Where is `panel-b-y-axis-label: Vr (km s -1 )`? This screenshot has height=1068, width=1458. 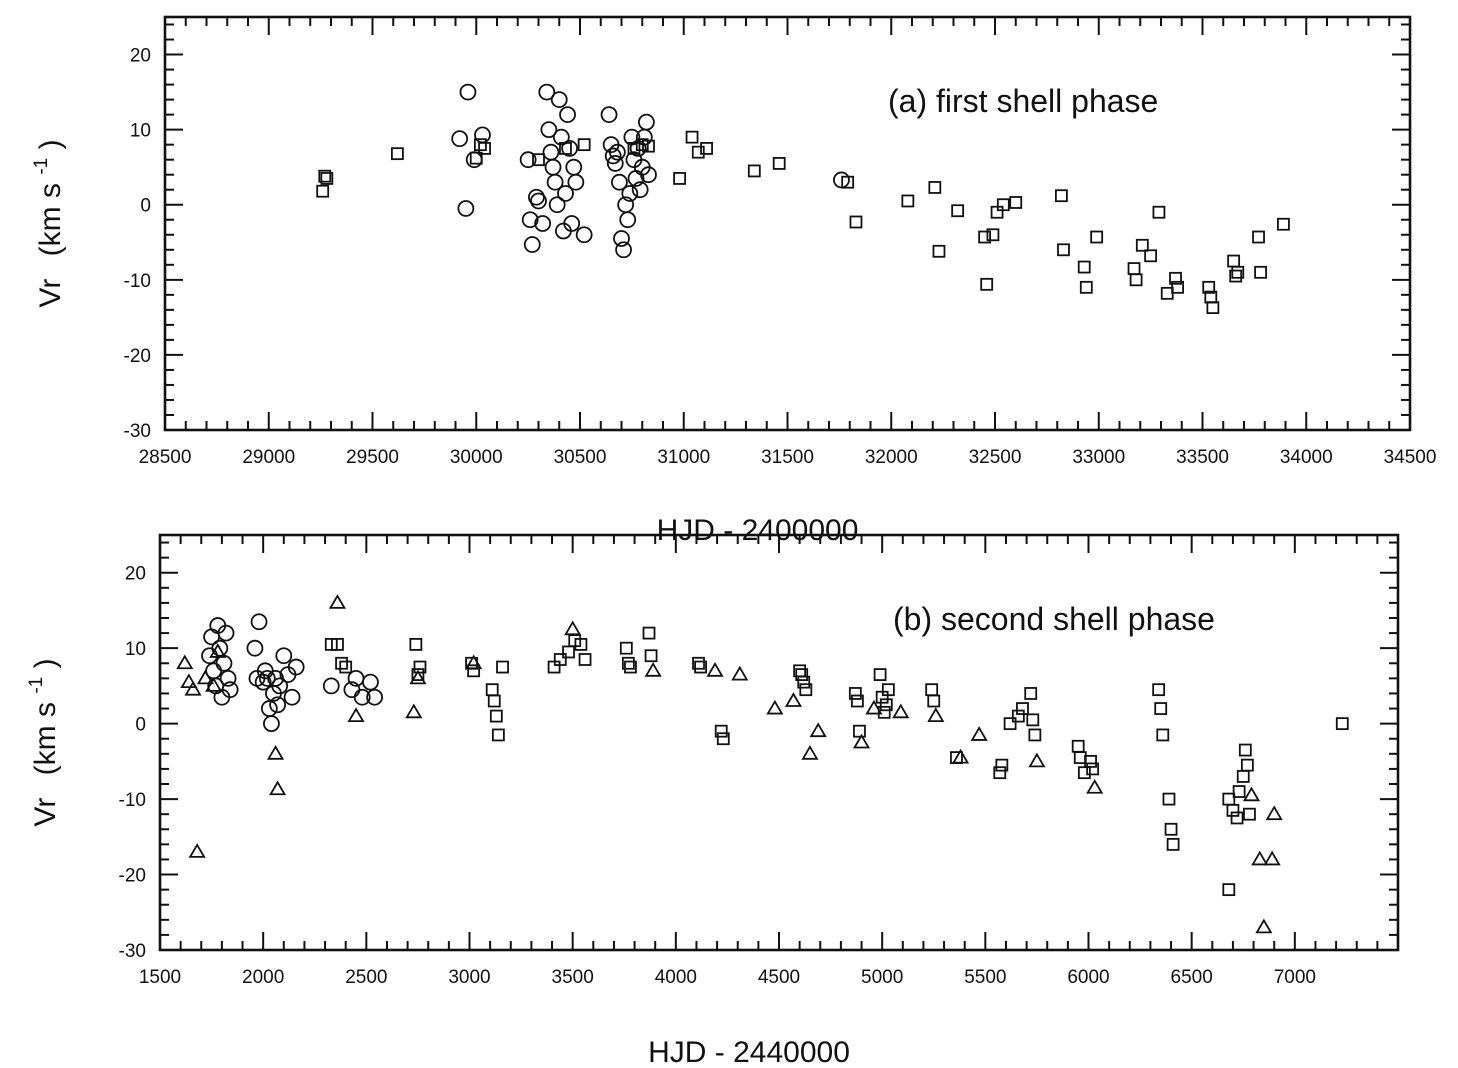 panel-b-y-axis-label: Vr (km s -1 ) is located at coordinates (39, 742).